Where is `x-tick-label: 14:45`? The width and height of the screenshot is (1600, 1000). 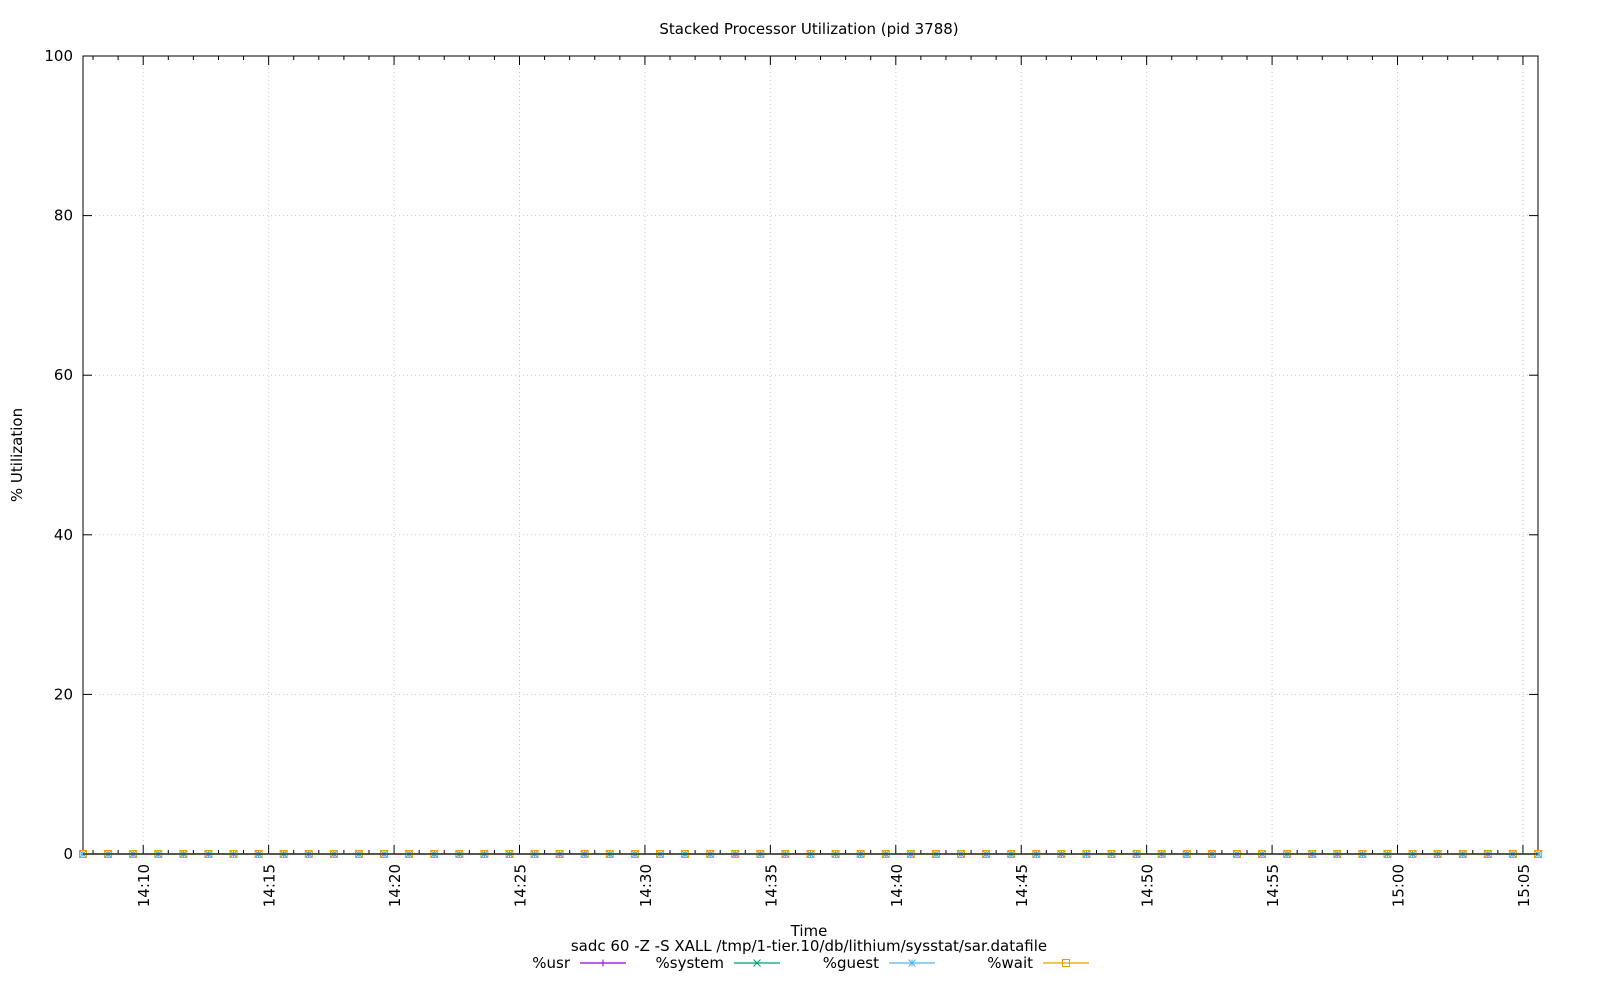
x-tick-label: 14:45 is located at coordinates (1022, 885).